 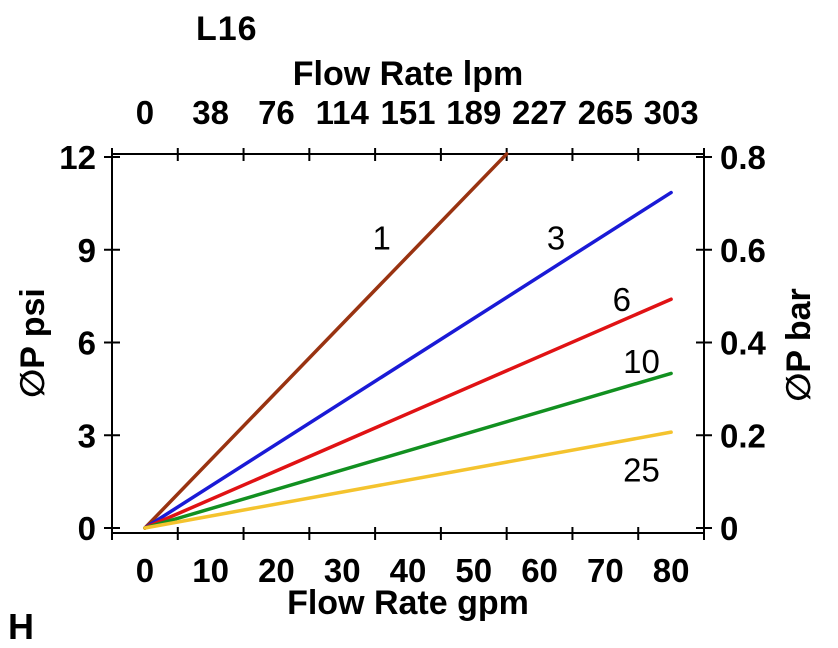 I want to click on x-tick-label-lpm: 189, so click(x=473, y=112).